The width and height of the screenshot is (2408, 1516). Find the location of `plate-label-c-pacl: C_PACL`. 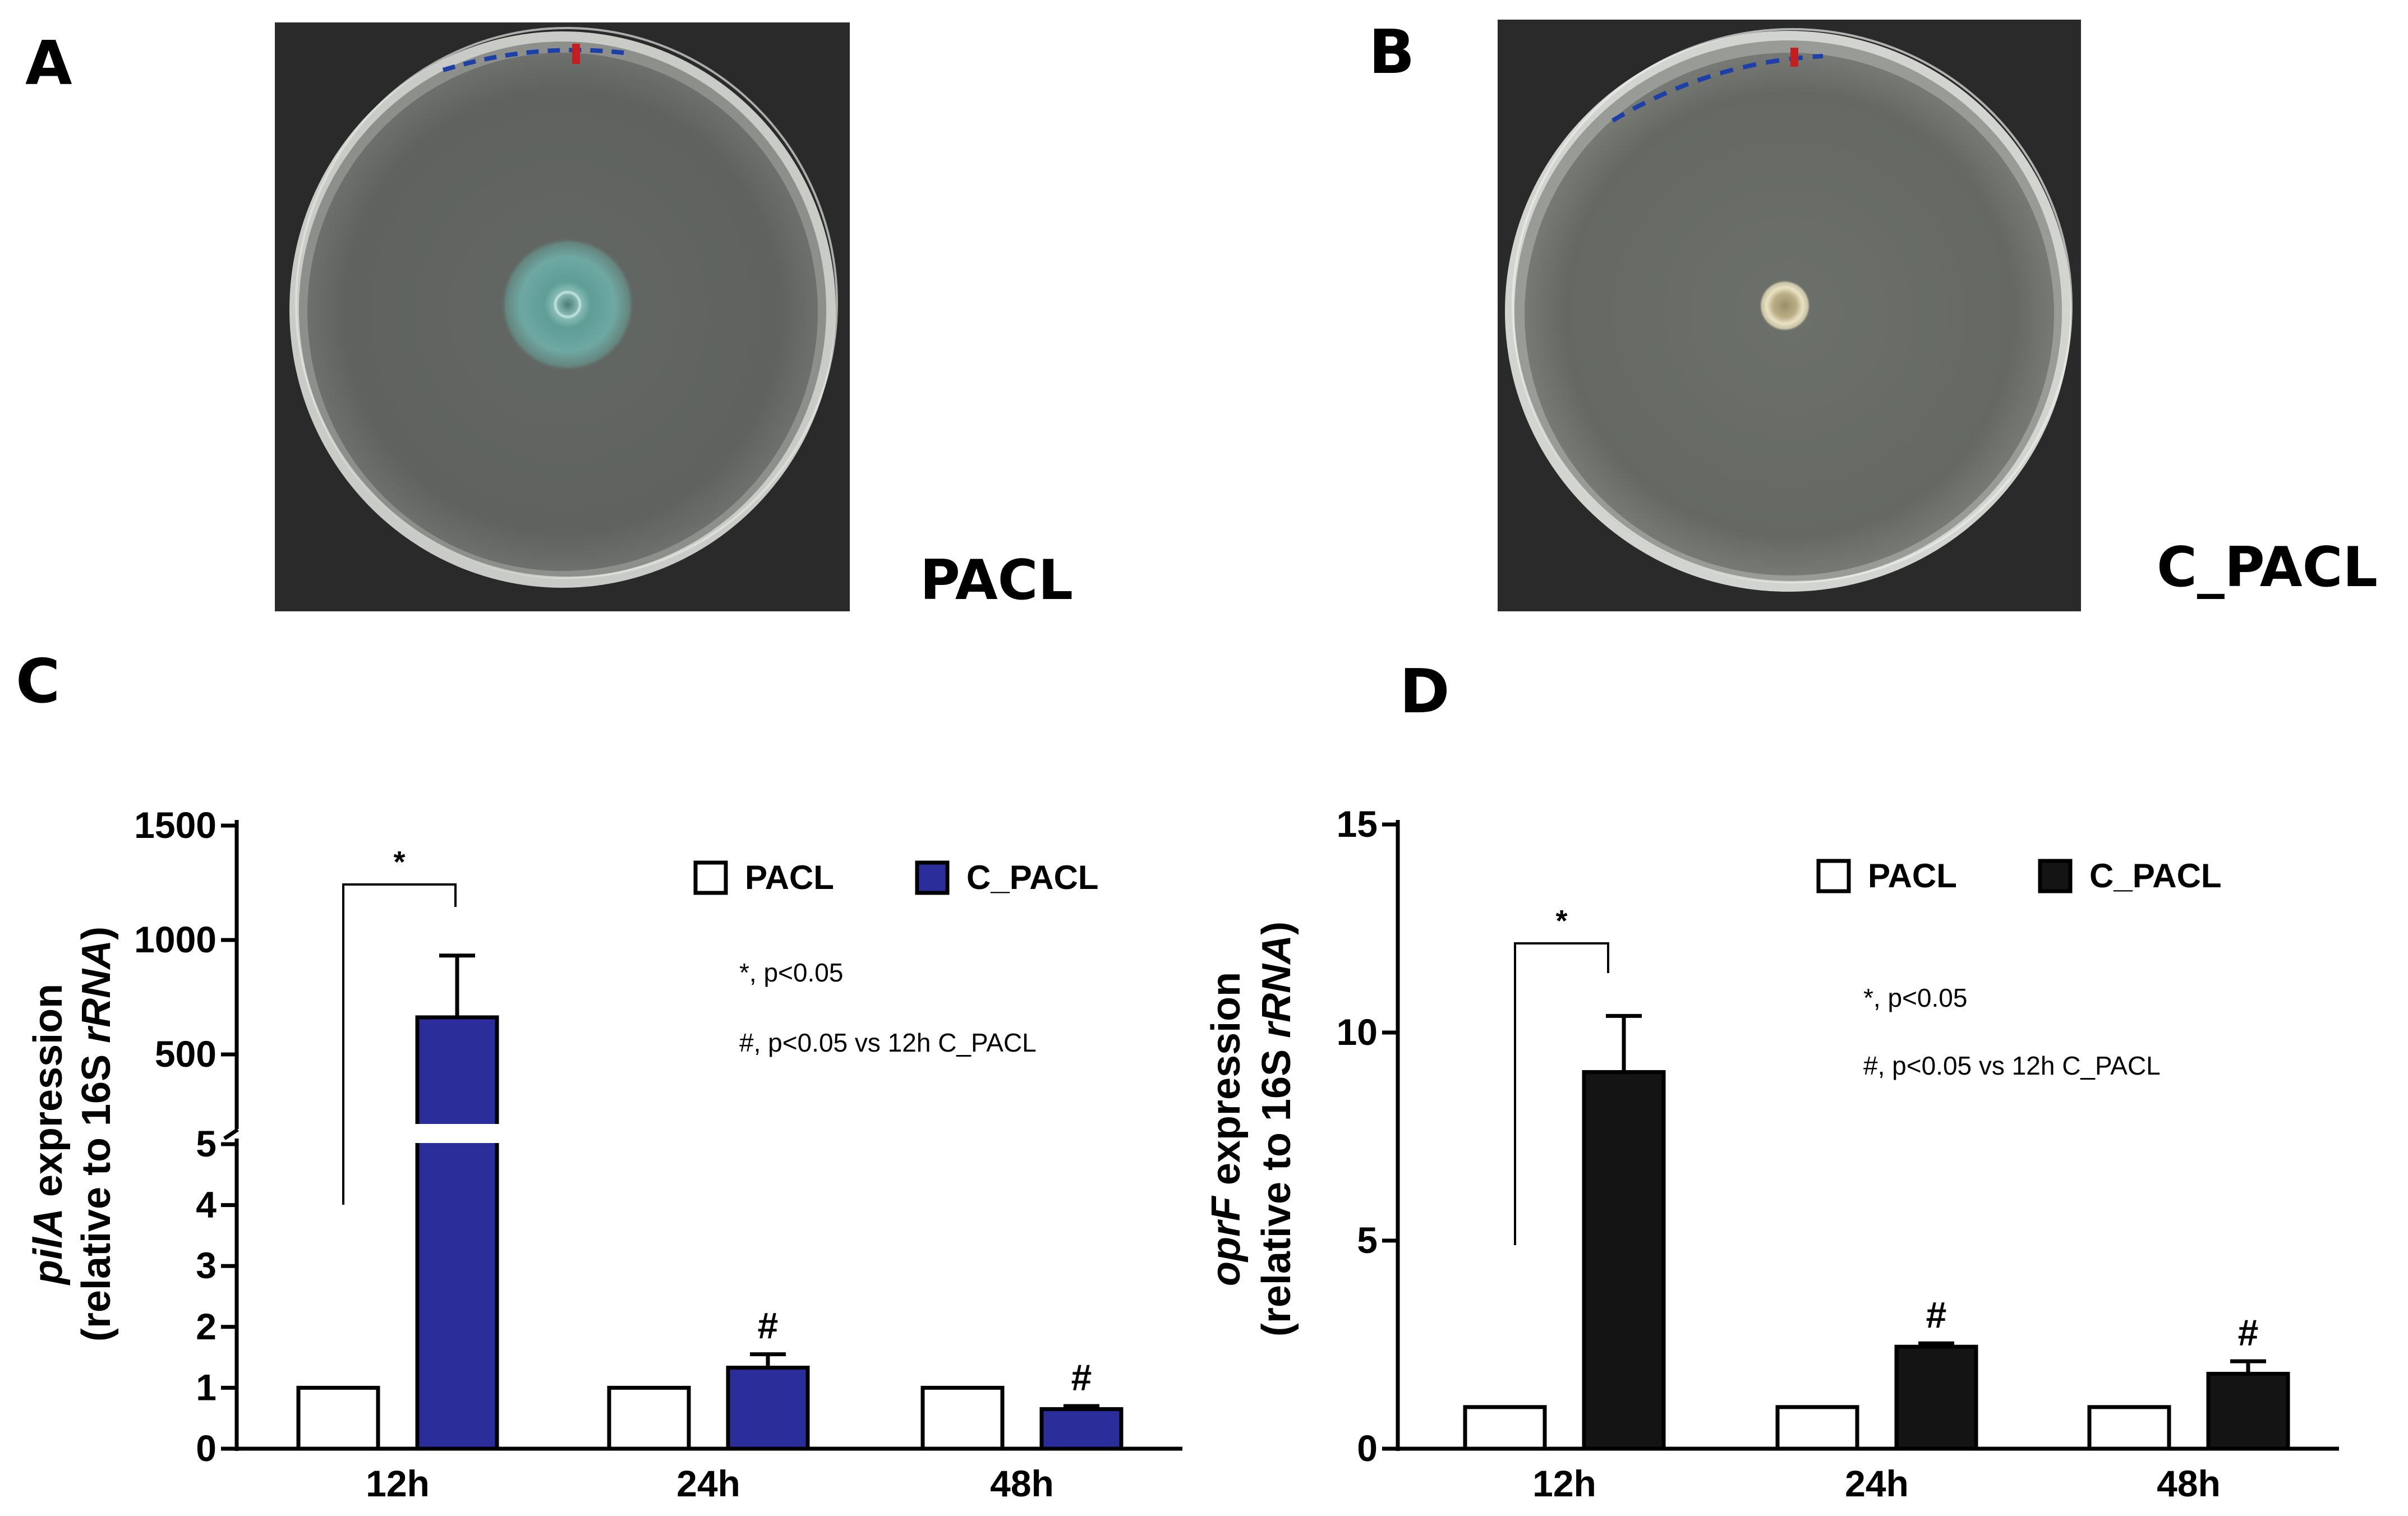

plate-label-c-pacl: C_PACL is located at coordinates (2268, 568).